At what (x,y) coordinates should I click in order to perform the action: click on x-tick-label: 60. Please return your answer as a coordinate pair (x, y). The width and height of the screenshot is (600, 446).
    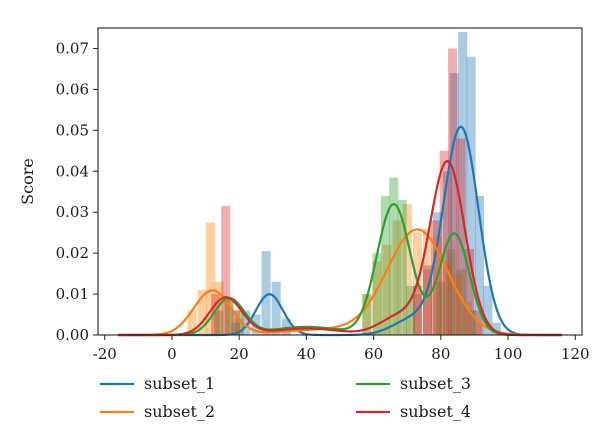
    Looking at the image, I should click on (373, 354).